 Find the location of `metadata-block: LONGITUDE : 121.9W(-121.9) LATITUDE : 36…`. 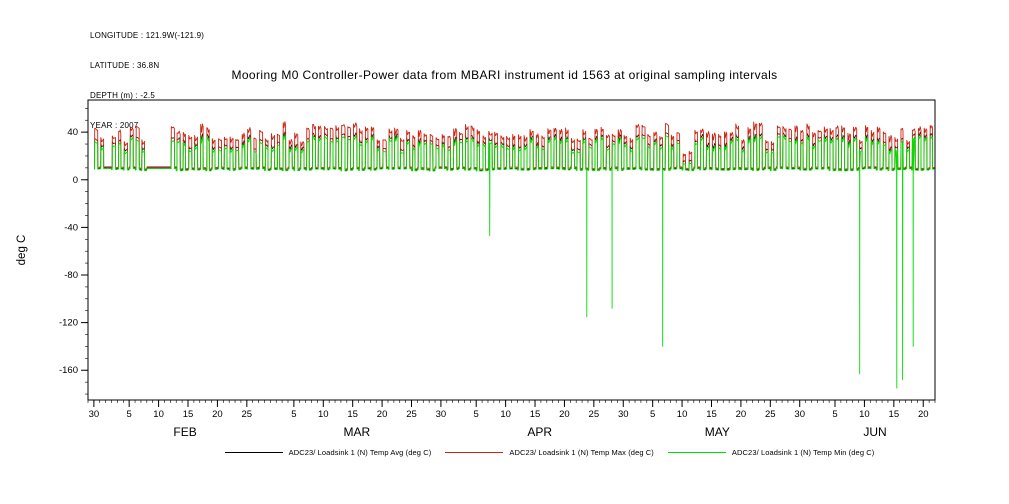

metadata-block: LONGITUDE : 121.9W(-121.9) LATITUDE : 36… is located at coordinates (147, 76).